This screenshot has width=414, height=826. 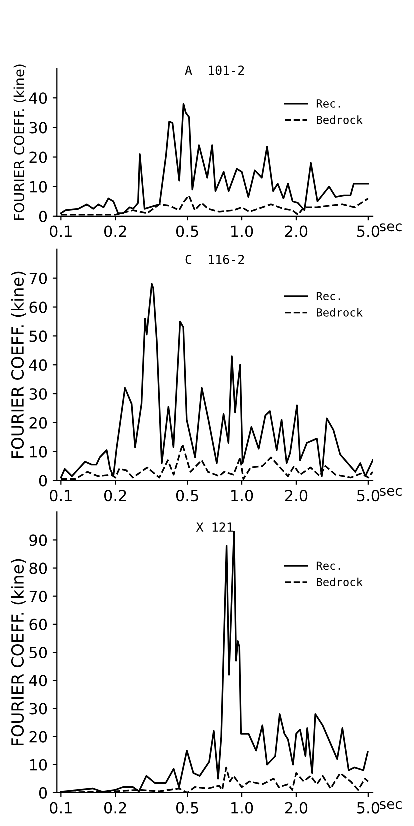 What do you see at coordinates (215, 259) in the screenshot?
I see `chart-title: C 116-2` at bounding box center [215, 259].